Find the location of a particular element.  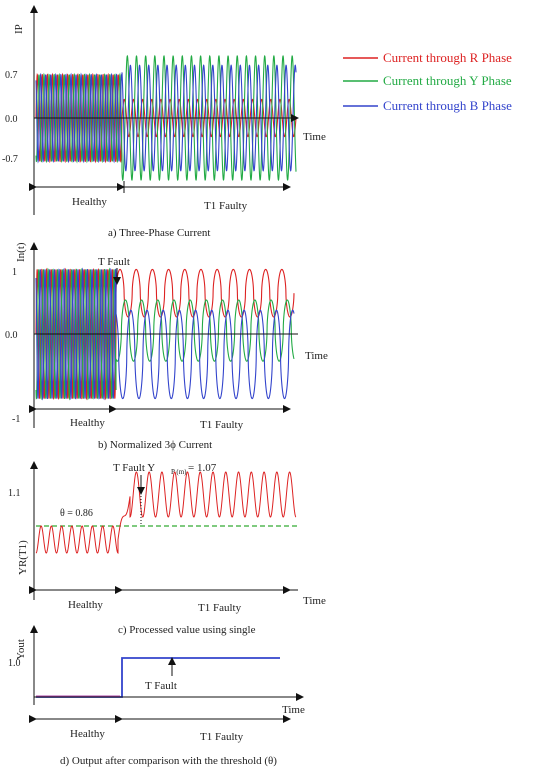

panel-d-ytick-1: 1.0 is located at coordinates (14, 663).